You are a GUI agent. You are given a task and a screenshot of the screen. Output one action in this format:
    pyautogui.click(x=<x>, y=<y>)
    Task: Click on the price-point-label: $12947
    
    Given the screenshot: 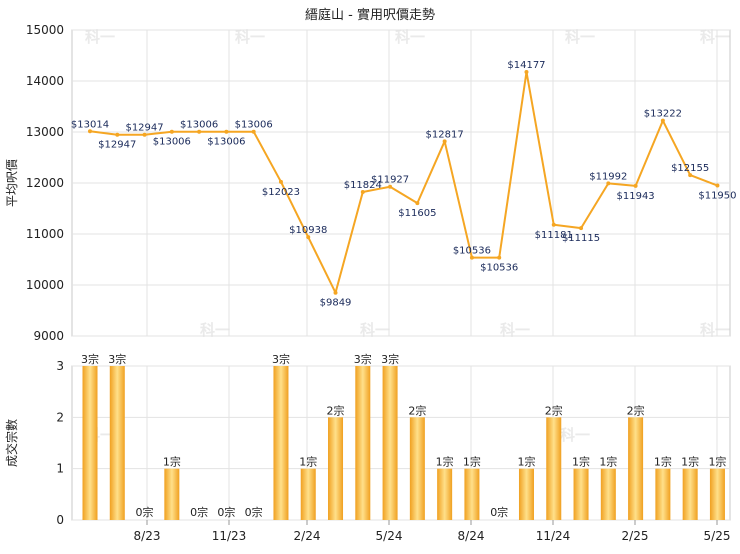 What is the action you would take?
    pyautogui.click(x=144, y=128)
    